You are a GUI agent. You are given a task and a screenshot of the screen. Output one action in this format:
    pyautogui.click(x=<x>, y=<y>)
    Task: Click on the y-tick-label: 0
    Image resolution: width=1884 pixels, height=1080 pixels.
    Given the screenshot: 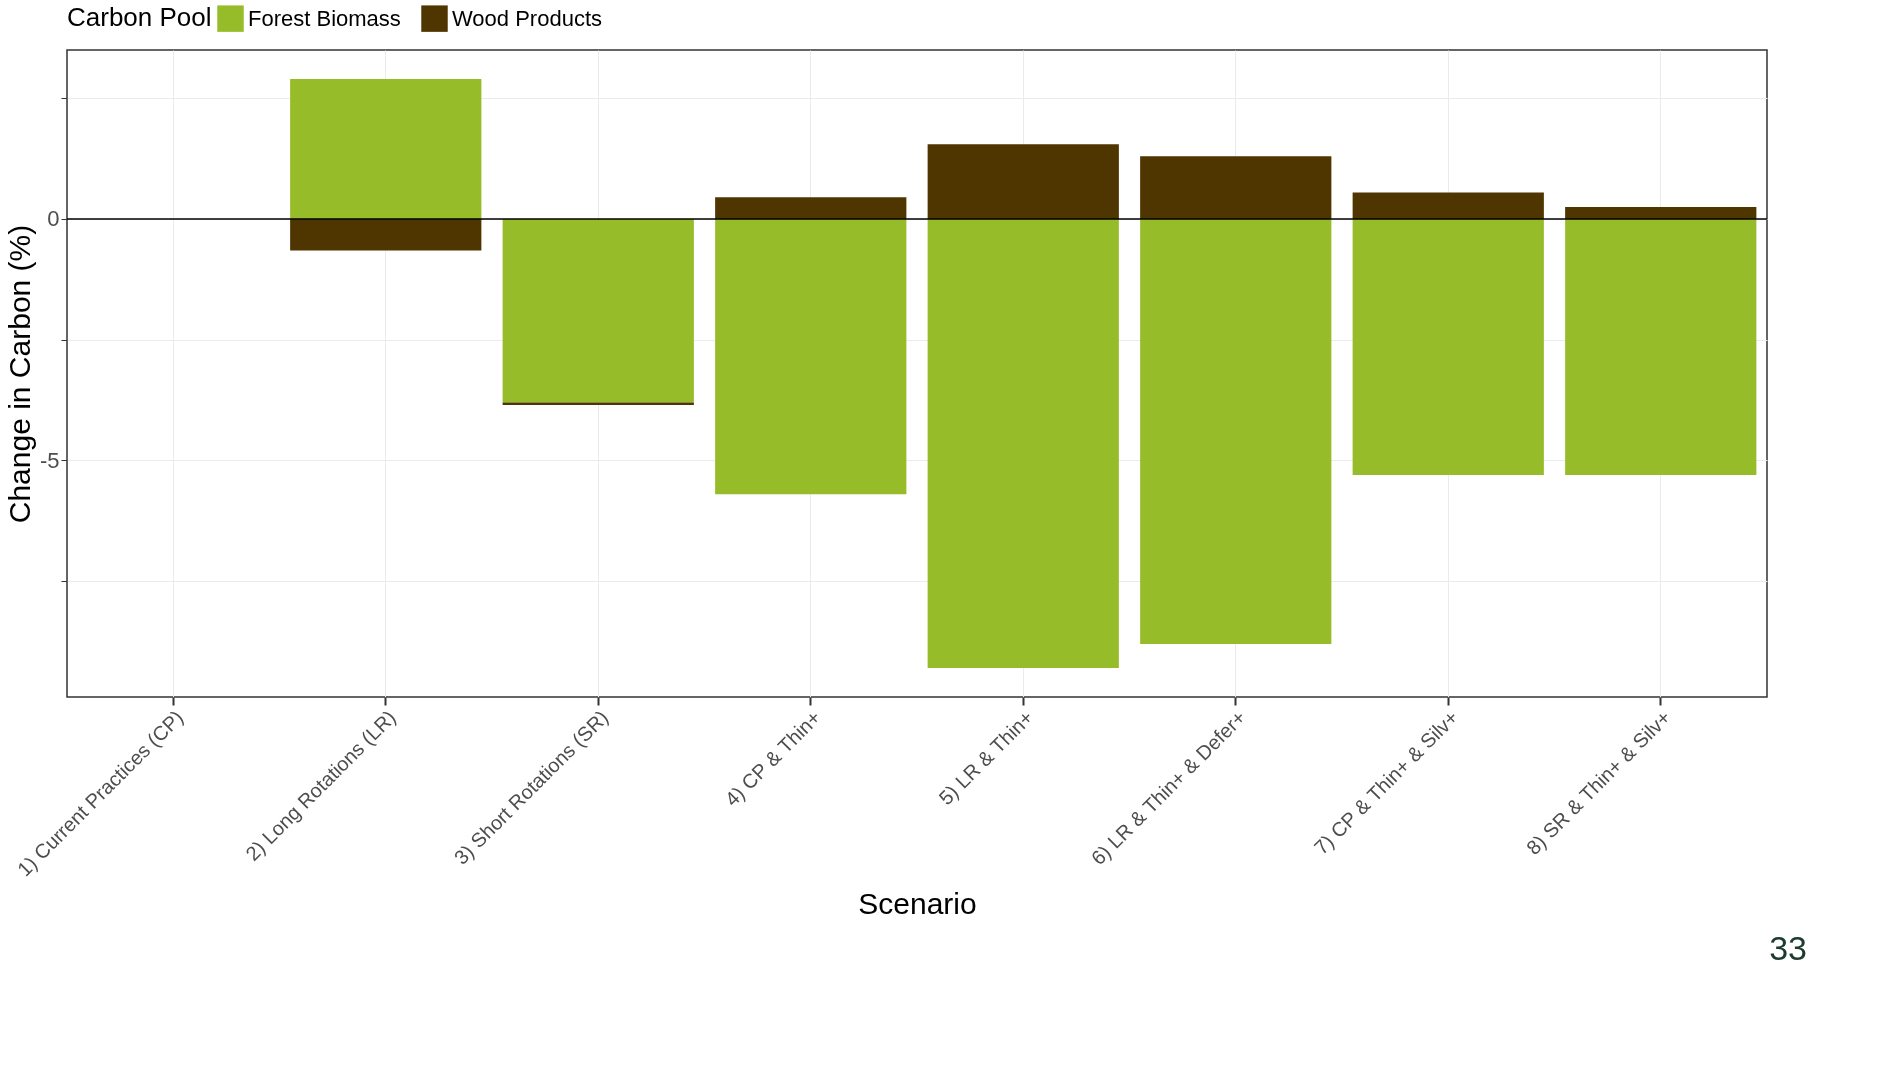 What is the action you would take?
    pyautogui.click(x=53, y=219)
    